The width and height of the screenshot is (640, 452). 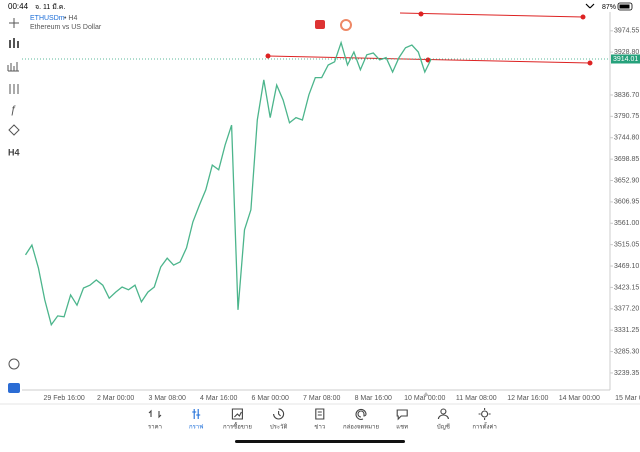 I want to click on y-tick-label: 3239.35, so click(x=626, y=373).